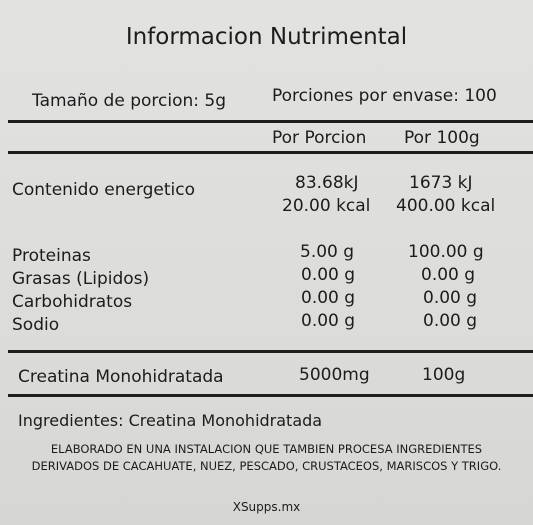  I want to click on divider-ingredients, so click(270, 395).